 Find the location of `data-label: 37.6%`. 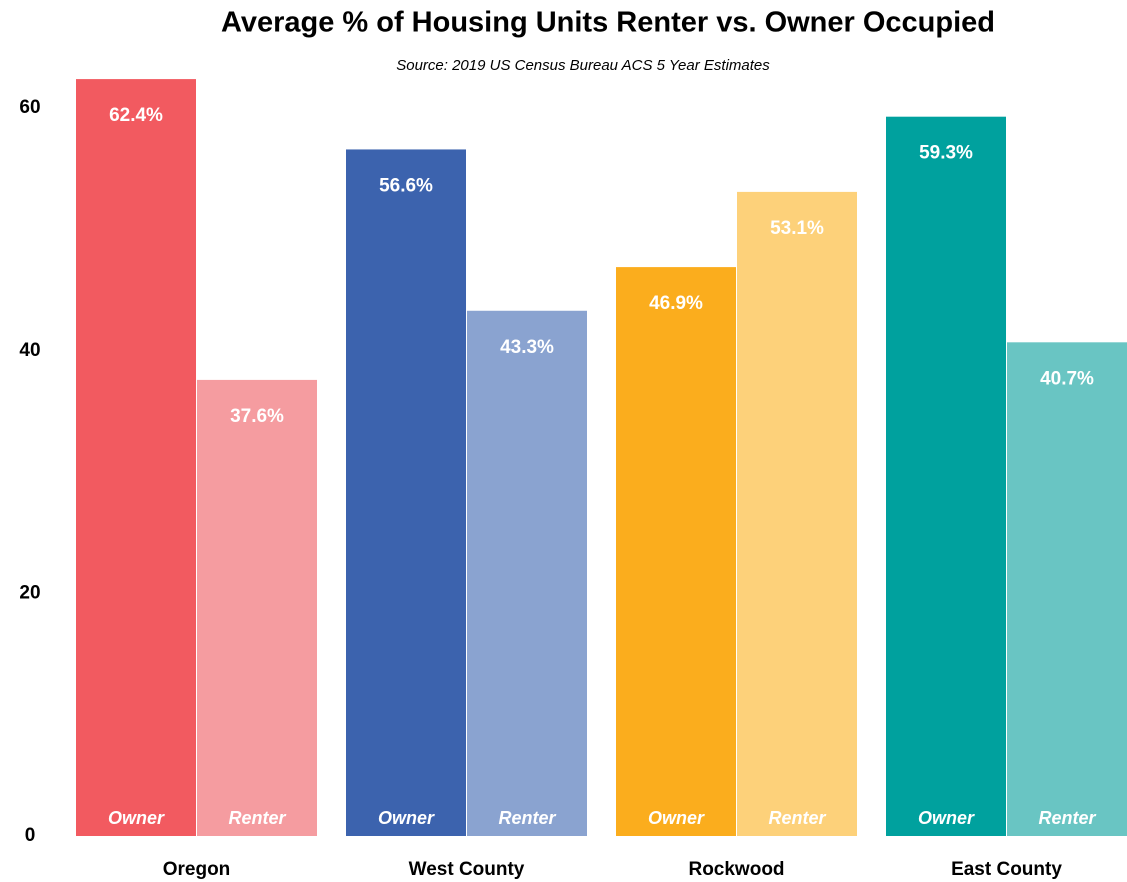

data-label: 37.6% is located at coordinates (257, 416).